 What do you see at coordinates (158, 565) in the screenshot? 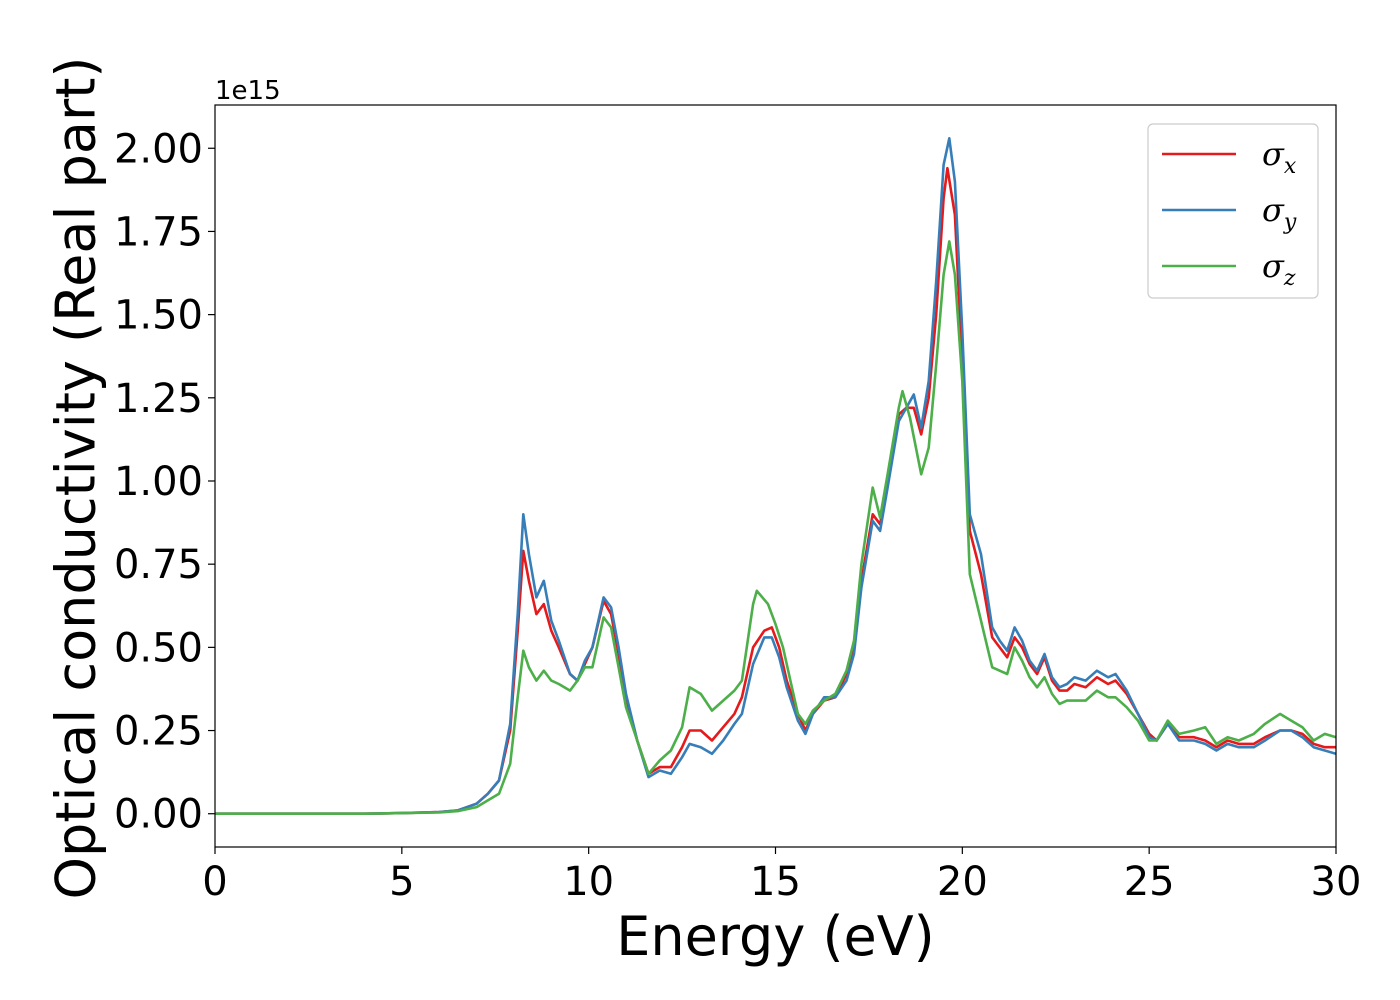
I see `y-tick-label: 0.75` at bounding box center [158, 565].